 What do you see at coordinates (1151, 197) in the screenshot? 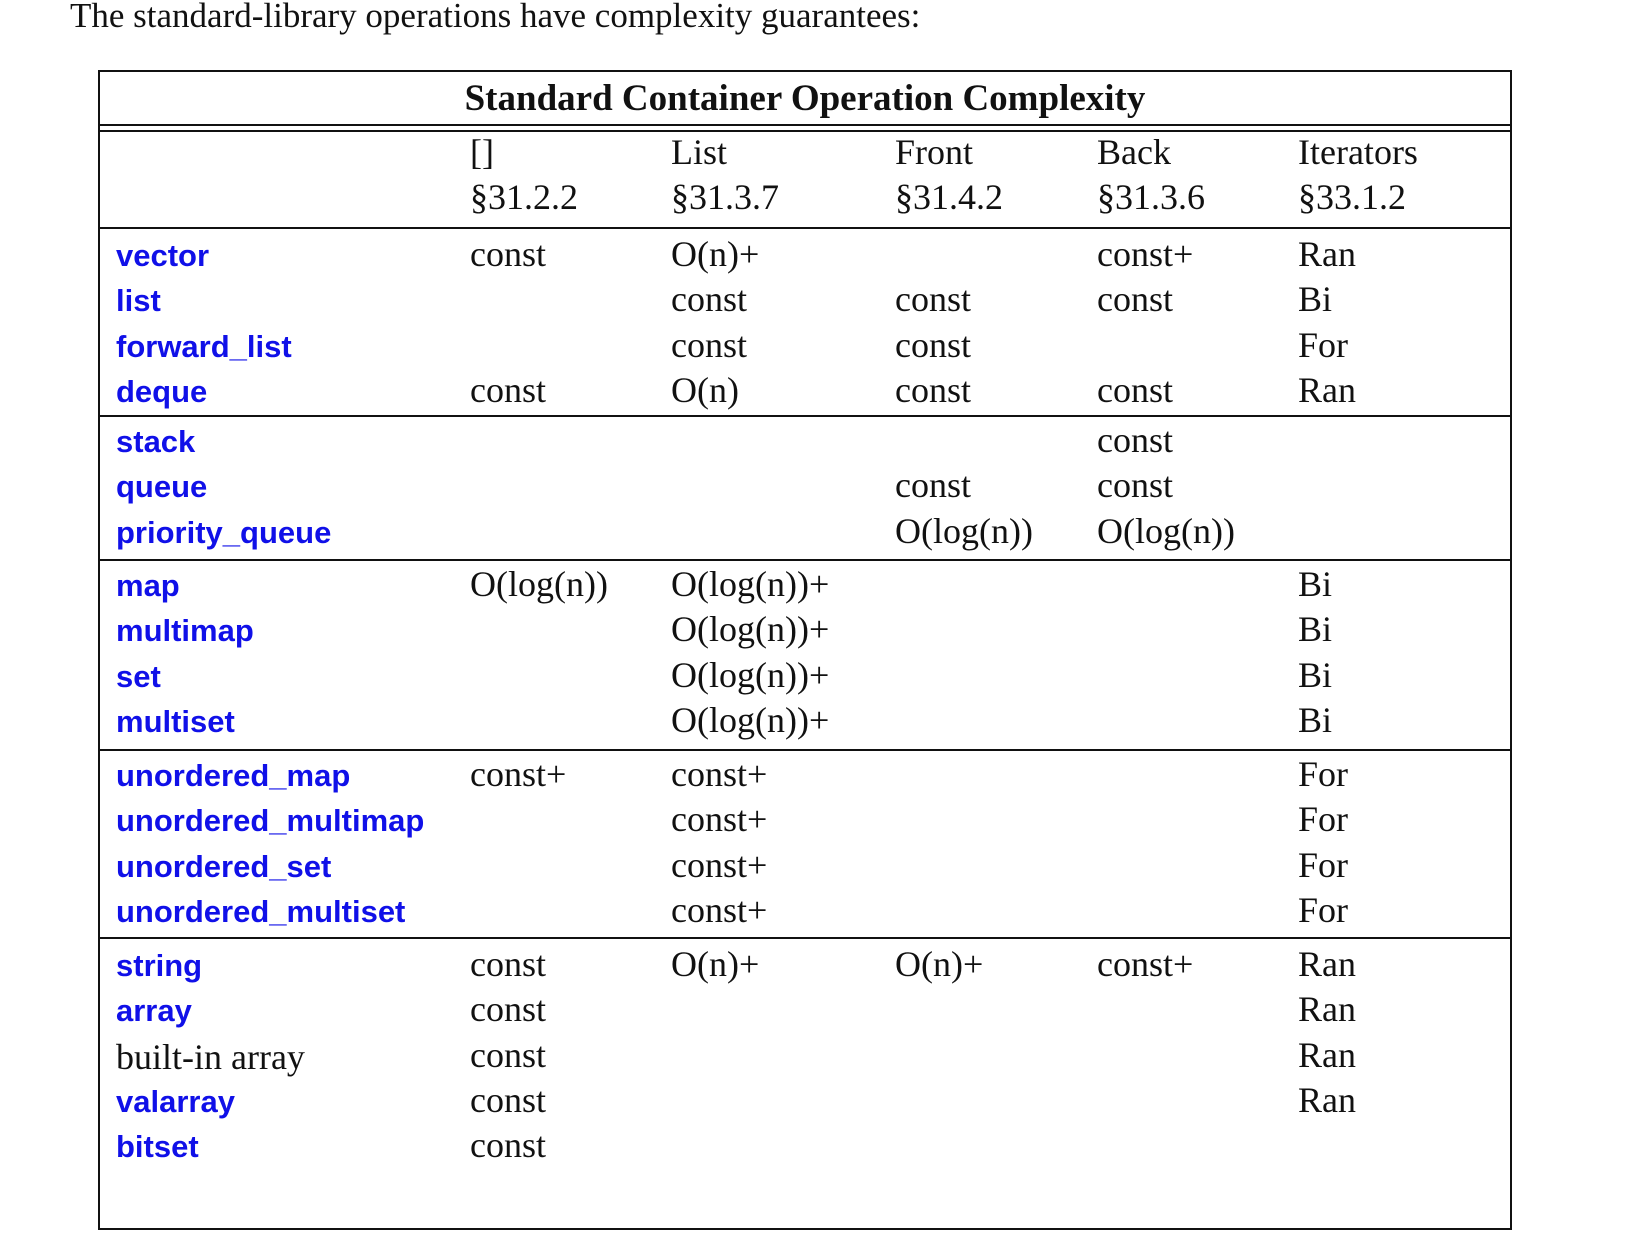
I see `column-header-section: §31.3.6` at bounding box center [1151, 197].